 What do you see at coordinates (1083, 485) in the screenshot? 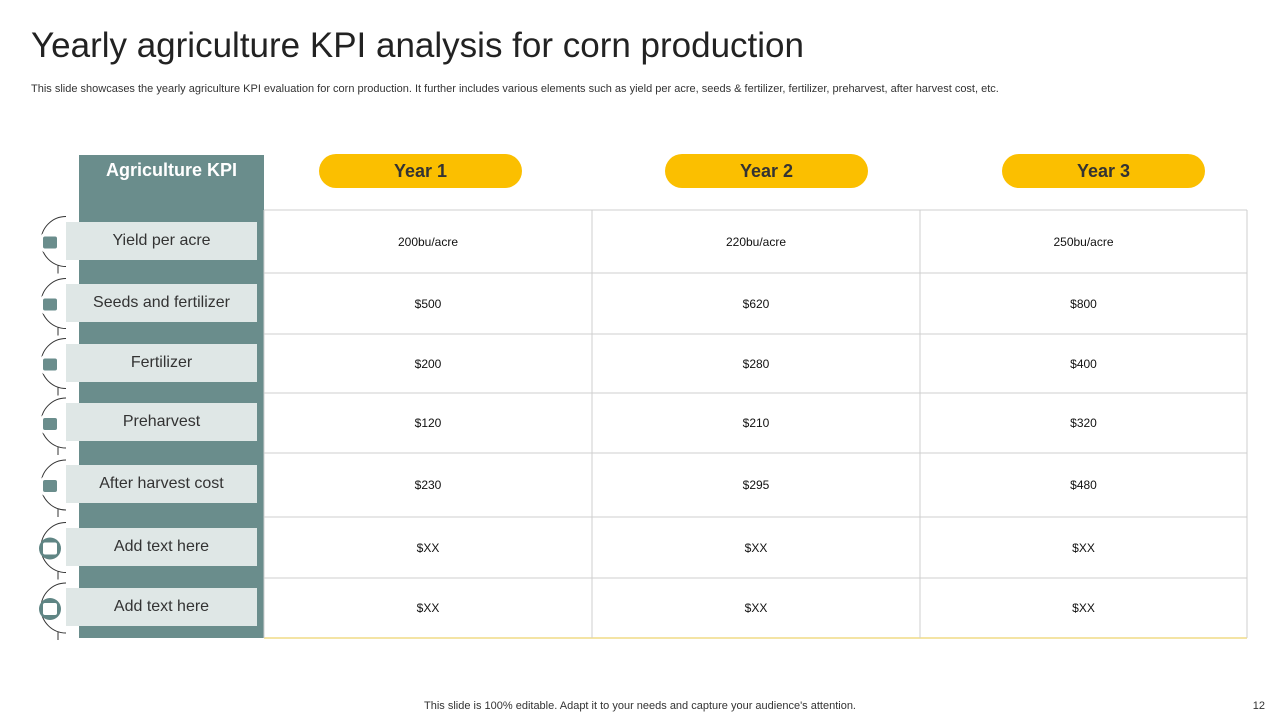
I see `table-cell: $480` at bounding box center [1083, 485].